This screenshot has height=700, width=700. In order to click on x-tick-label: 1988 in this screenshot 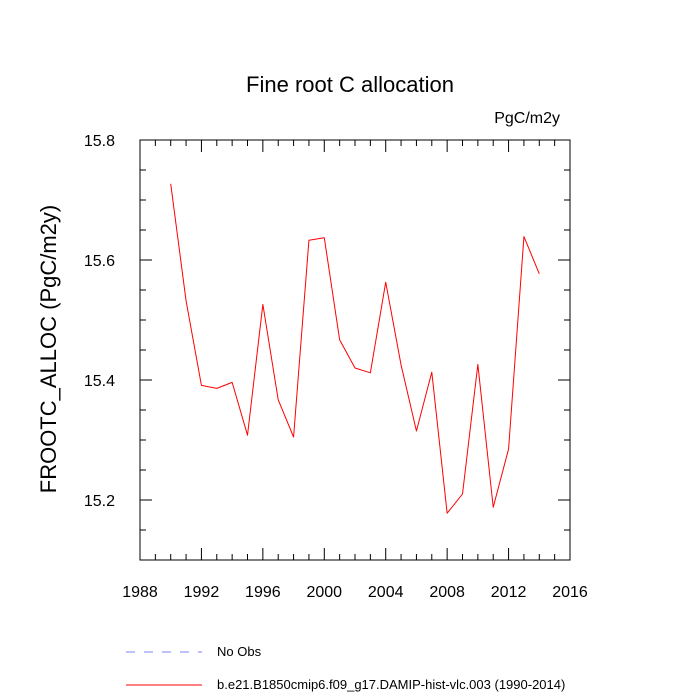, I will do `click(140, 592)`.